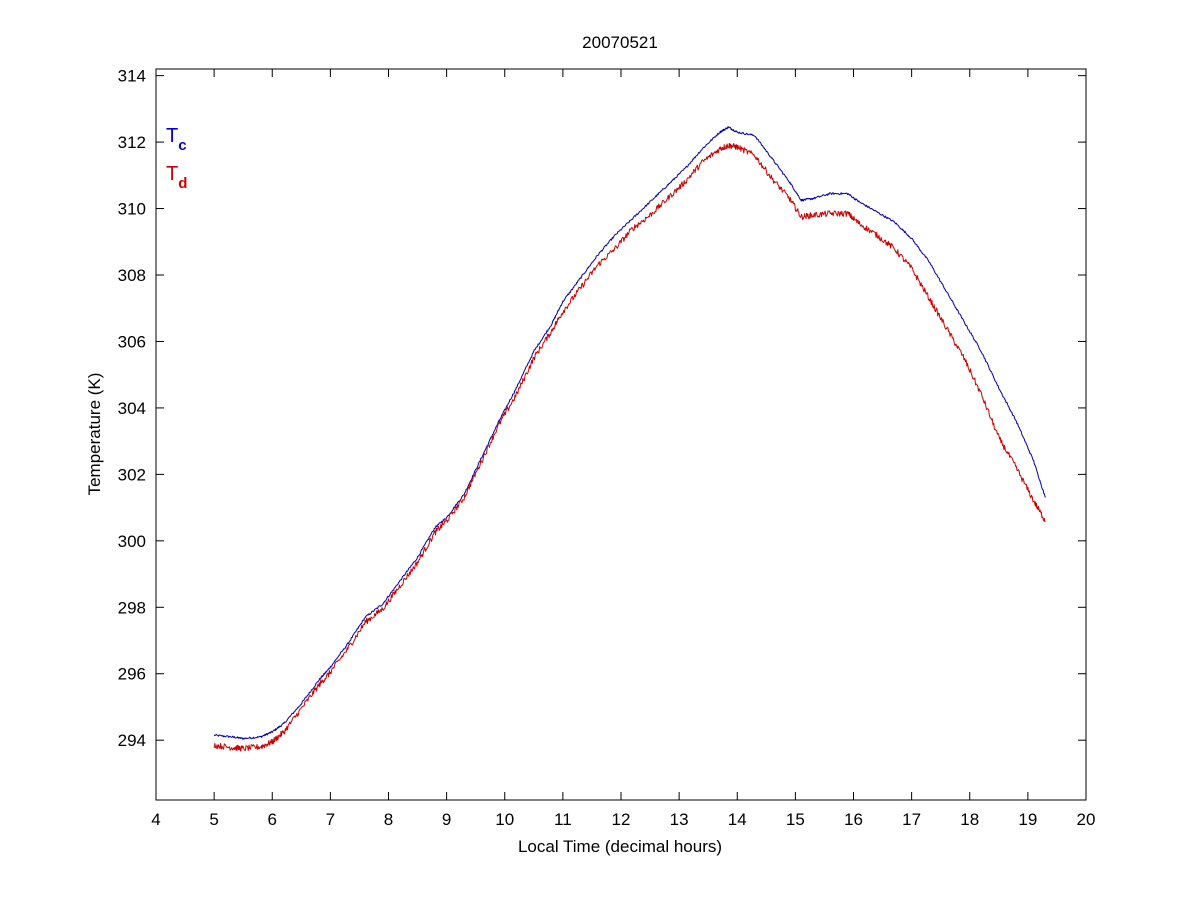 The image size is (1200, 900). Describe the element at coordinates (132, 541) in the screenshot. I see `y-tick-label: 300` at that location.